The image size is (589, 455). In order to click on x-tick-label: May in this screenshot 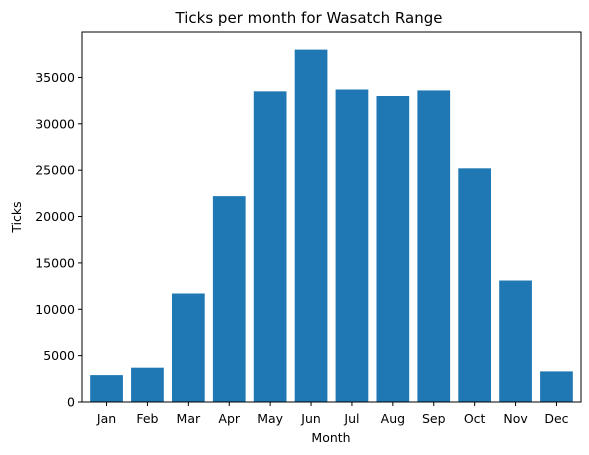, I will do `click(270, 418)`.